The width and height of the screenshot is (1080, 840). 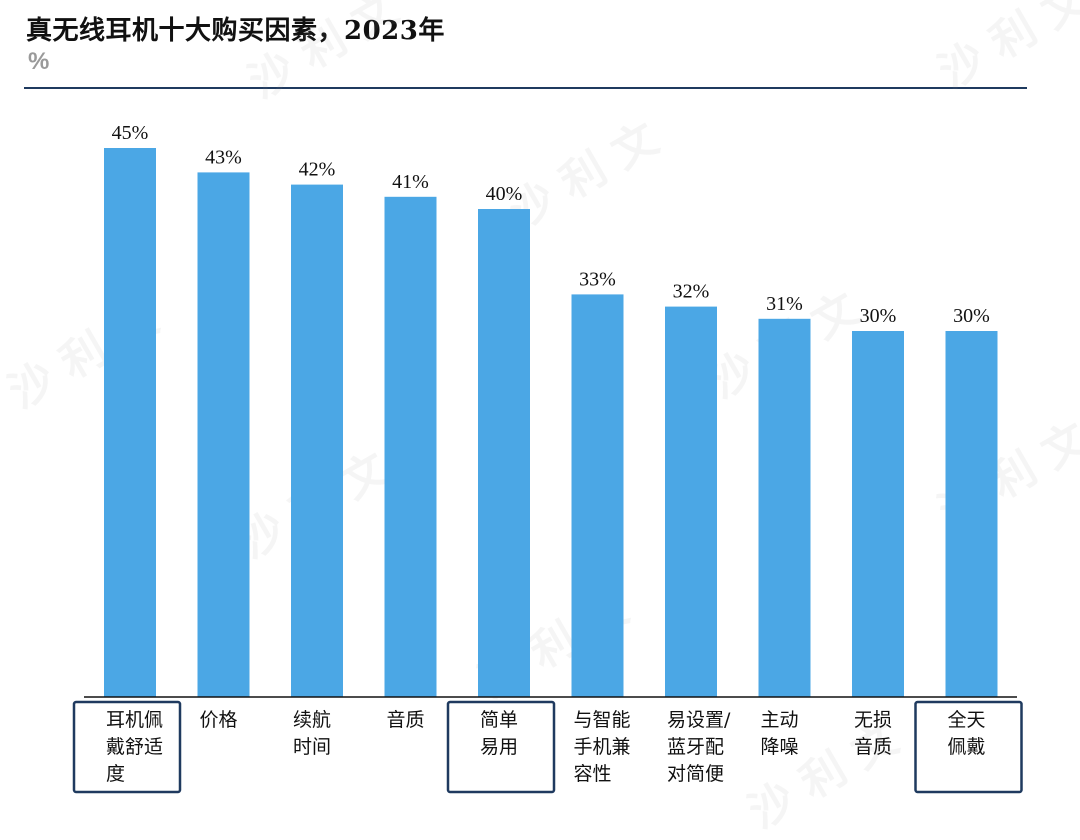 I want to click on category-label-line: 容性, so click(x=593, y=774).